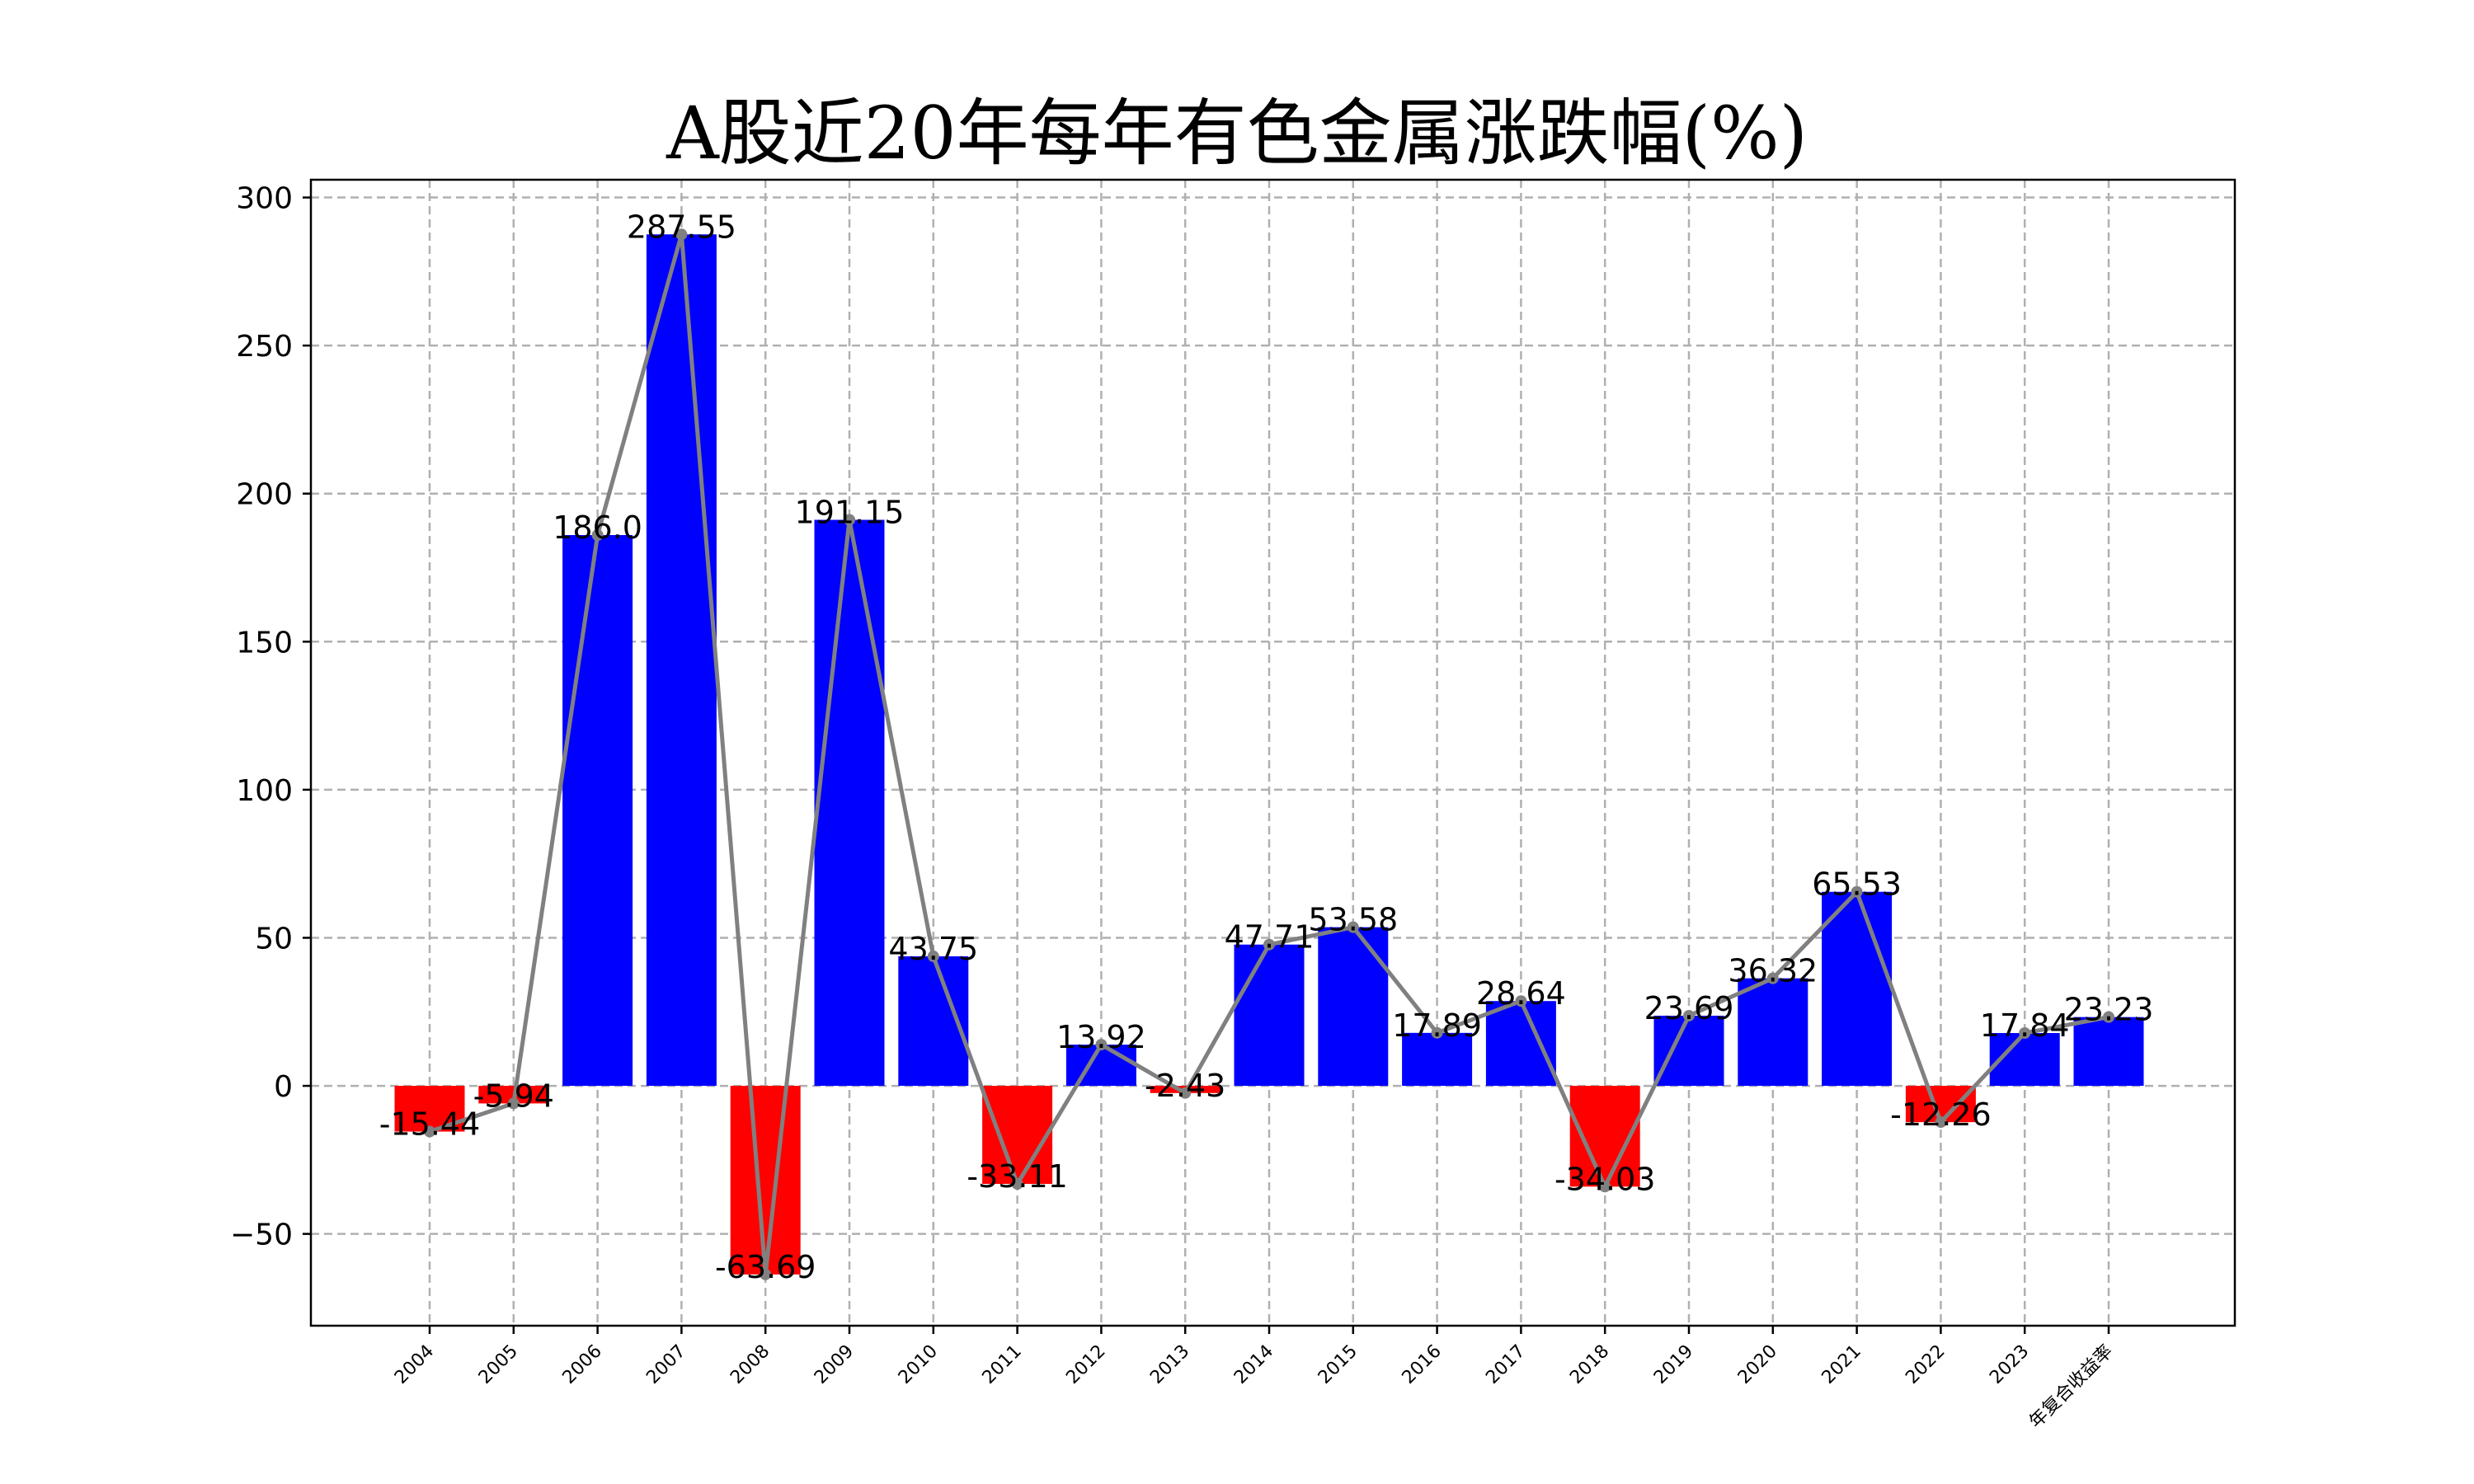 Image resolution: width=2474 pixels, height=1484 pixels. Describe the element at coordinates (2071, 1387) in the screenshot. I see `x-tick-label: 年复合收益率` at that location.